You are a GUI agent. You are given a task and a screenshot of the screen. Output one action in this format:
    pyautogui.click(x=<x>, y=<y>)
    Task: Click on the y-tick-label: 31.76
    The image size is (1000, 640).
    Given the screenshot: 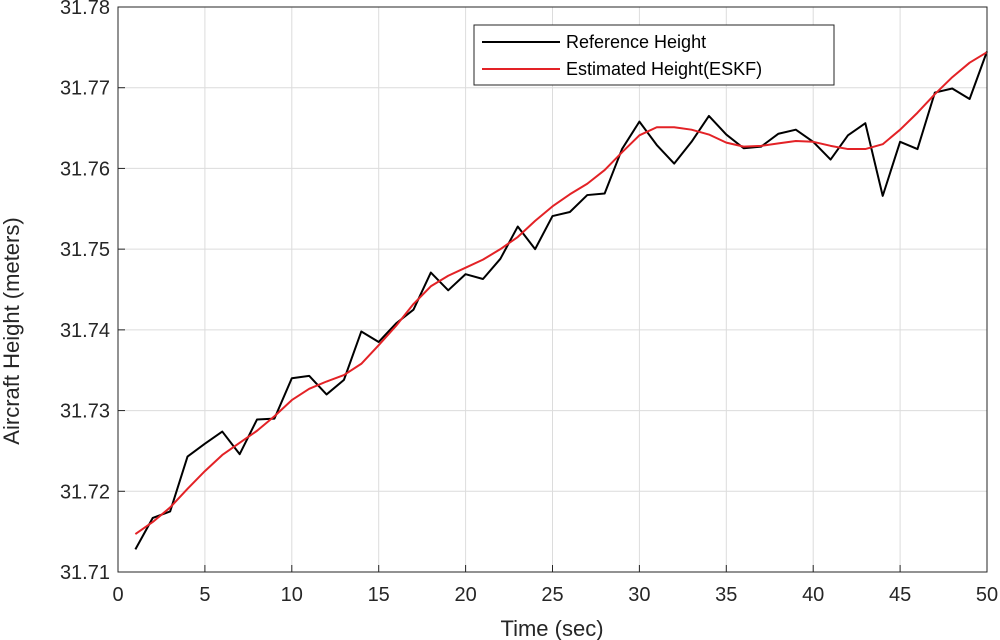 What is the action you would take?
    pyautogui.click(x=85, y=169)
    